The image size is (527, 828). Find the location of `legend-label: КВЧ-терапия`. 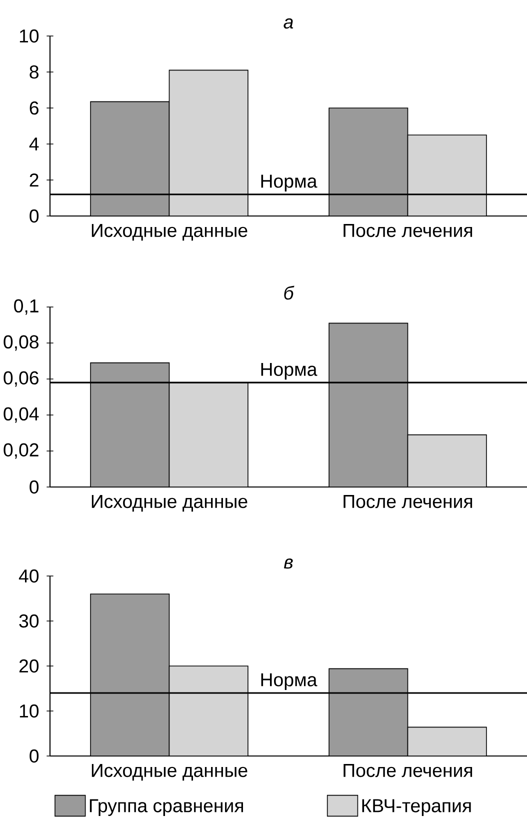

legend-label: КВЧ-терапия is located at coordinates (416, 807).